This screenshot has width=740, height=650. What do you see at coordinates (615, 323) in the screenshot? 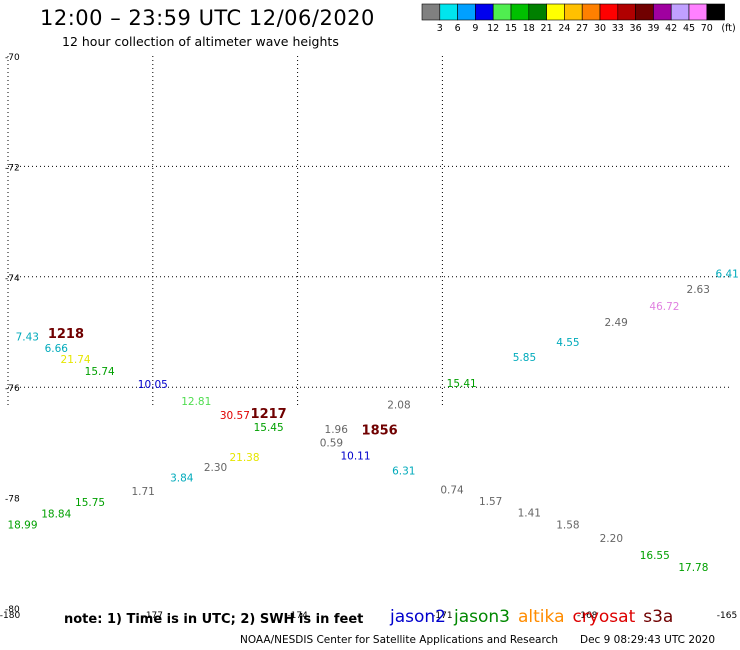
I see `wave-height-label: 2.49` at bounding box center [615, 323].